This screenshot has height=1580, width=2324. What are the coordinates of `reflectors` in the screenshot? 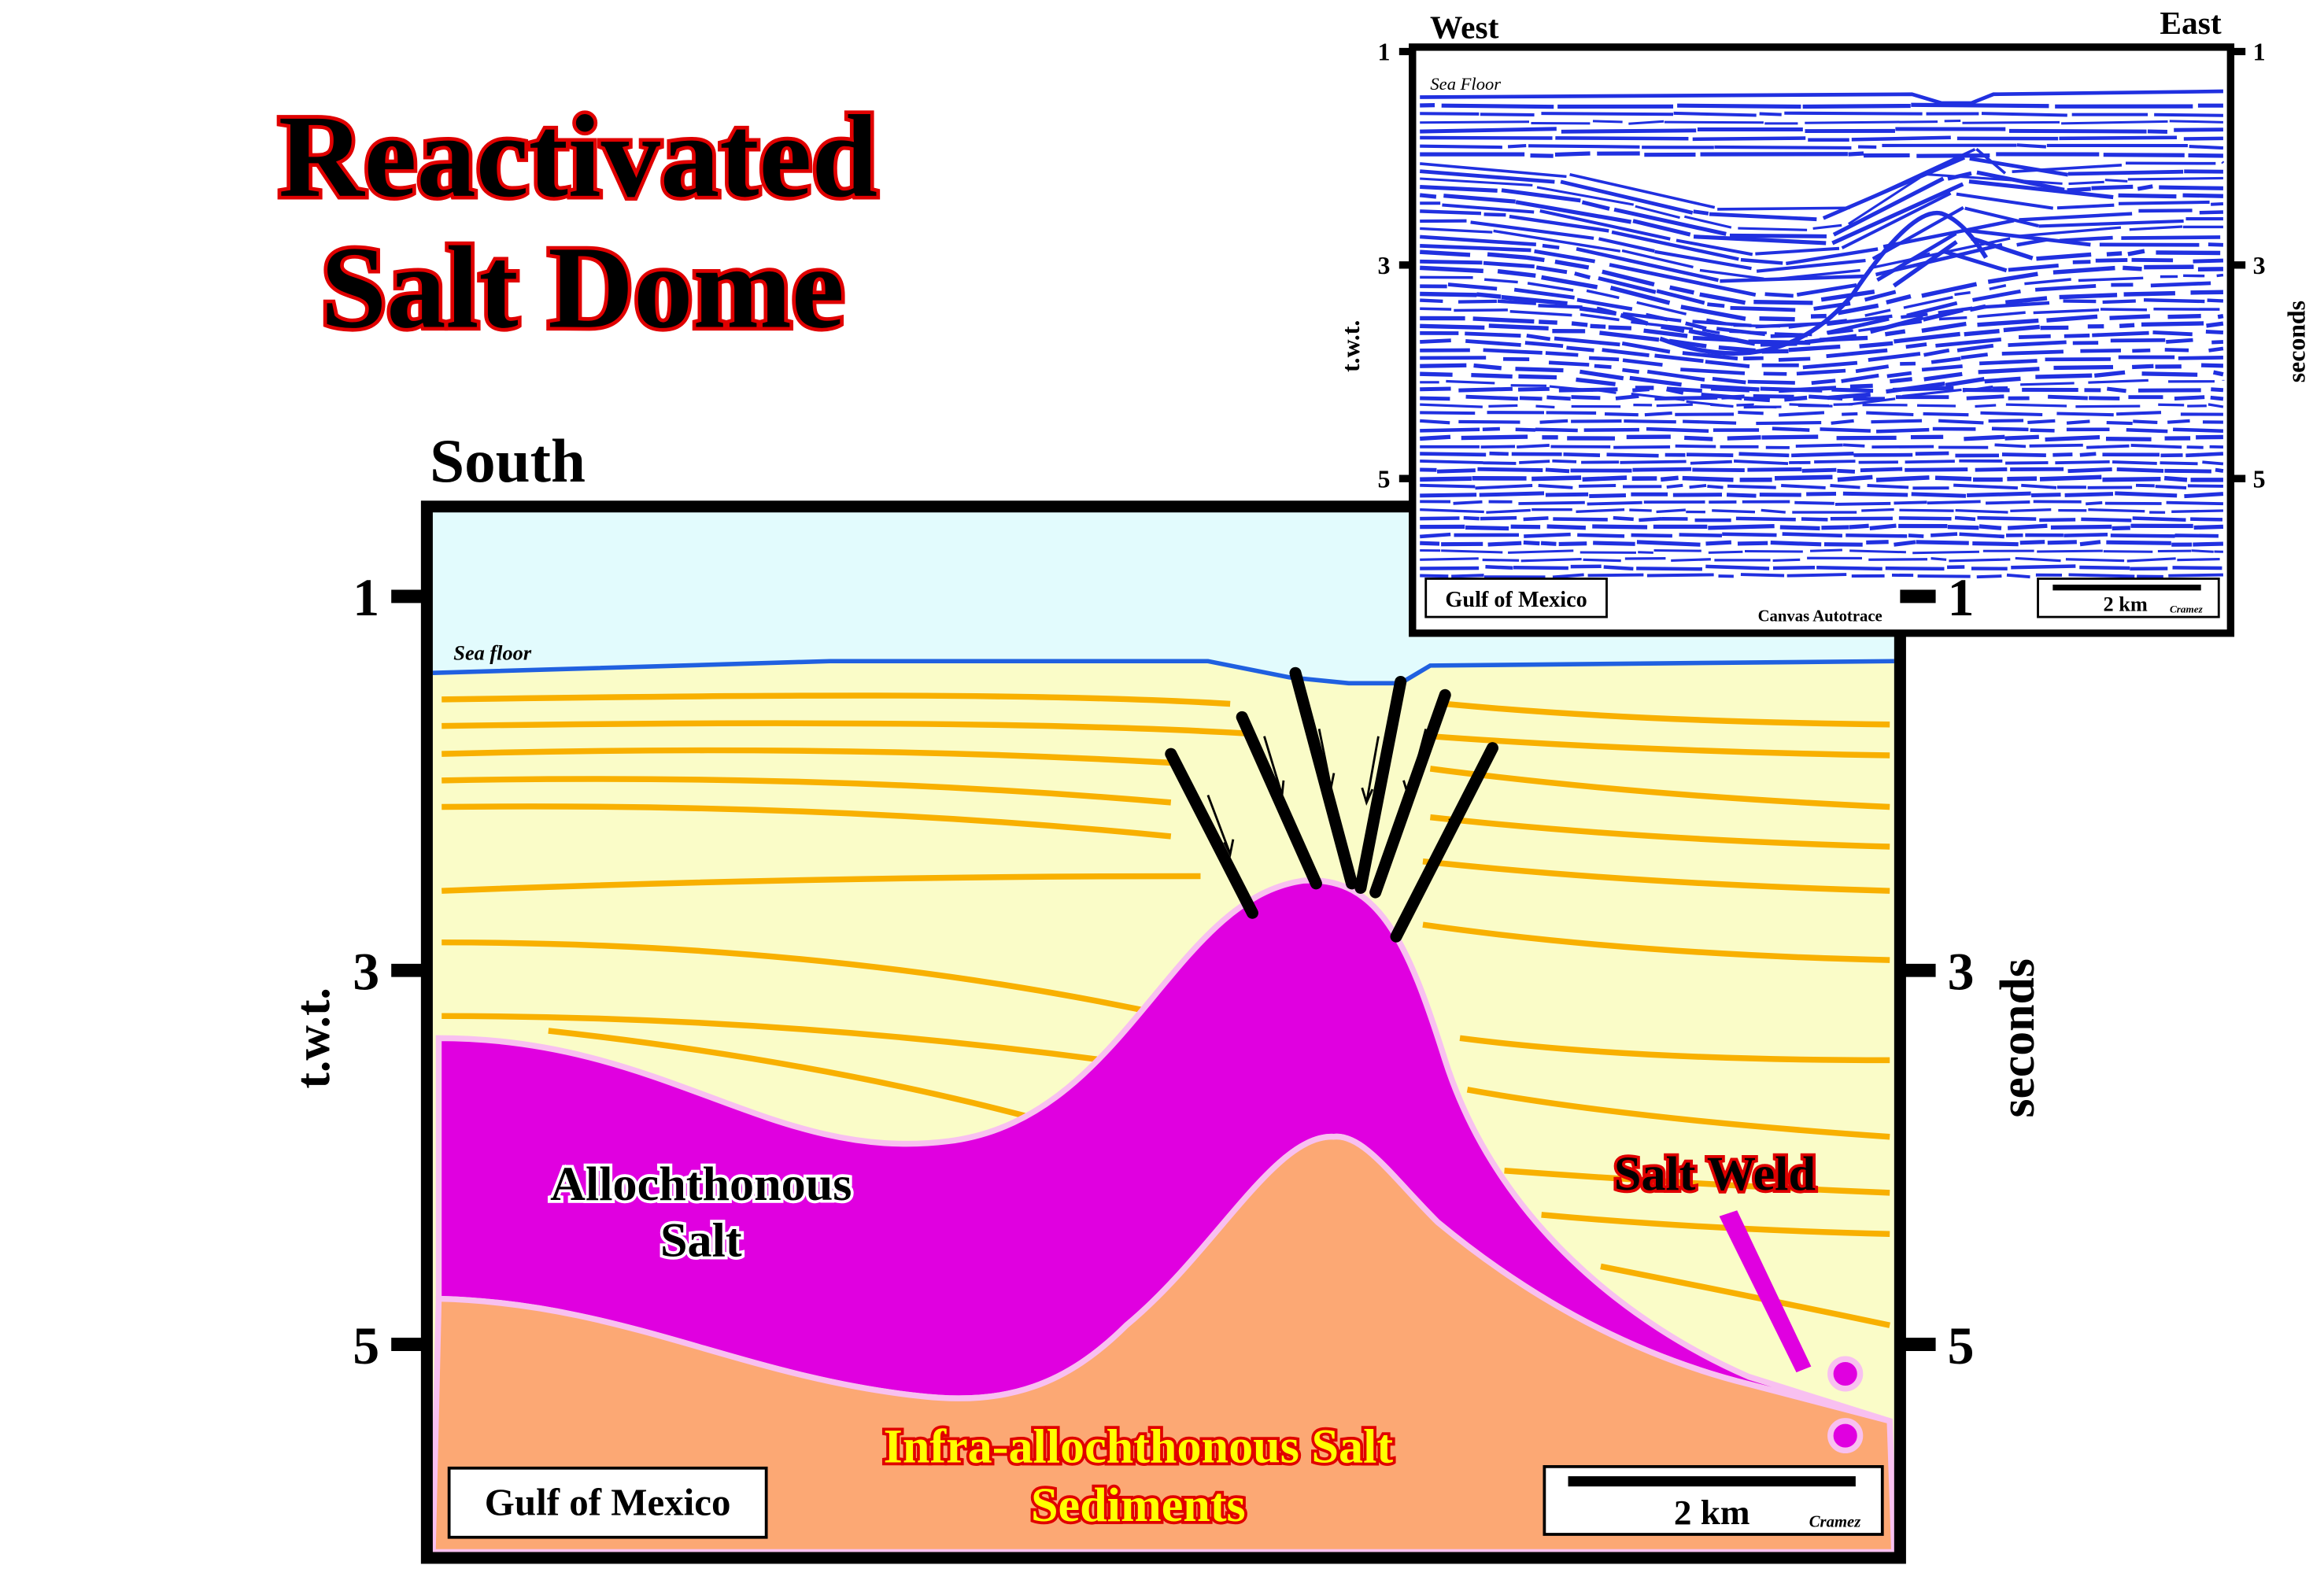 It's located at (1822, 334).